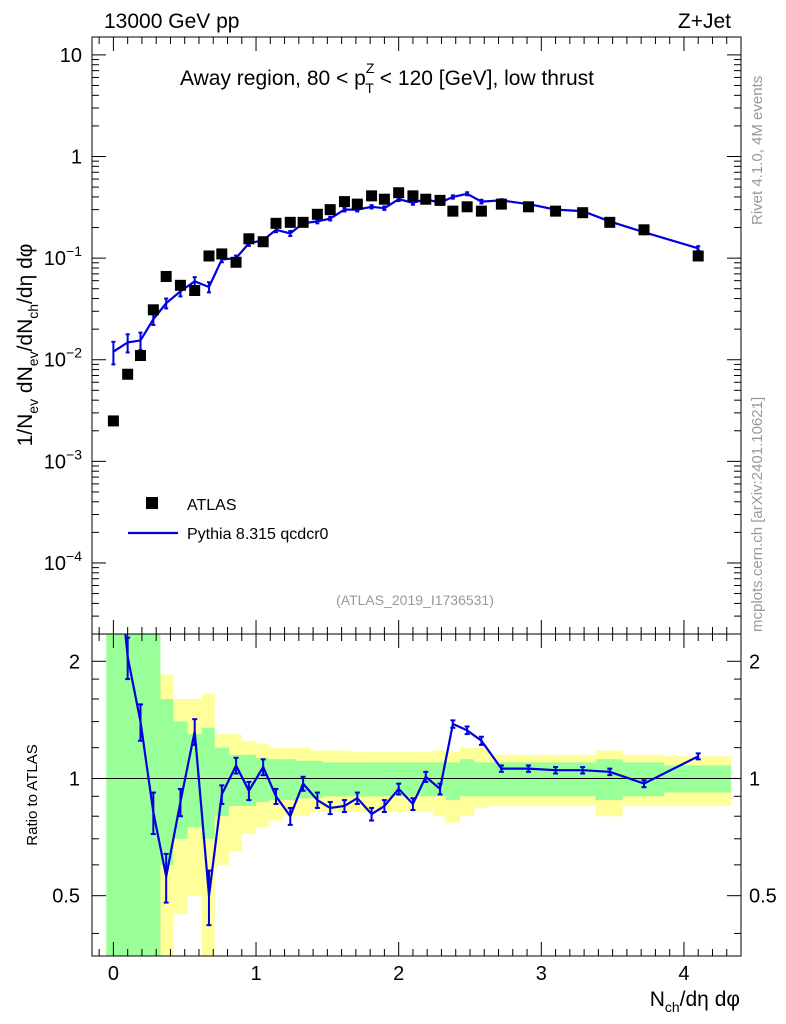 The width and height of the screenshot is (786, 1024). I want to click on xtick-label-3: 3, so click(541, 974).